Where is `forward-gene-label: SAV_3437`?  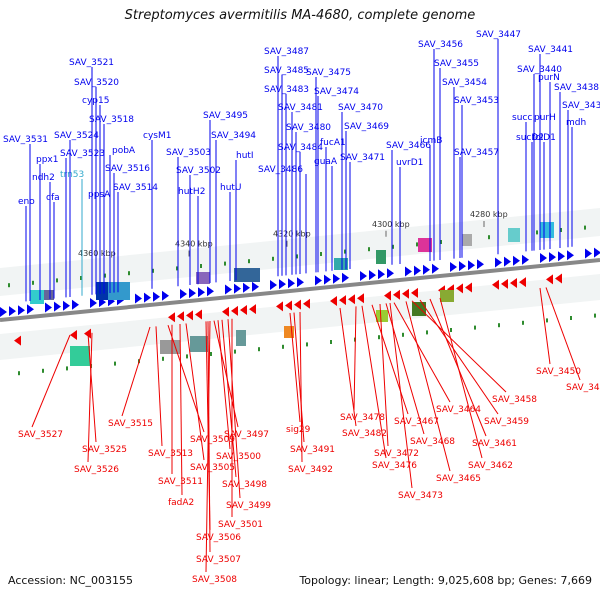 forward-gene-label: SAV_3437 is located at coordinates (581, 106).